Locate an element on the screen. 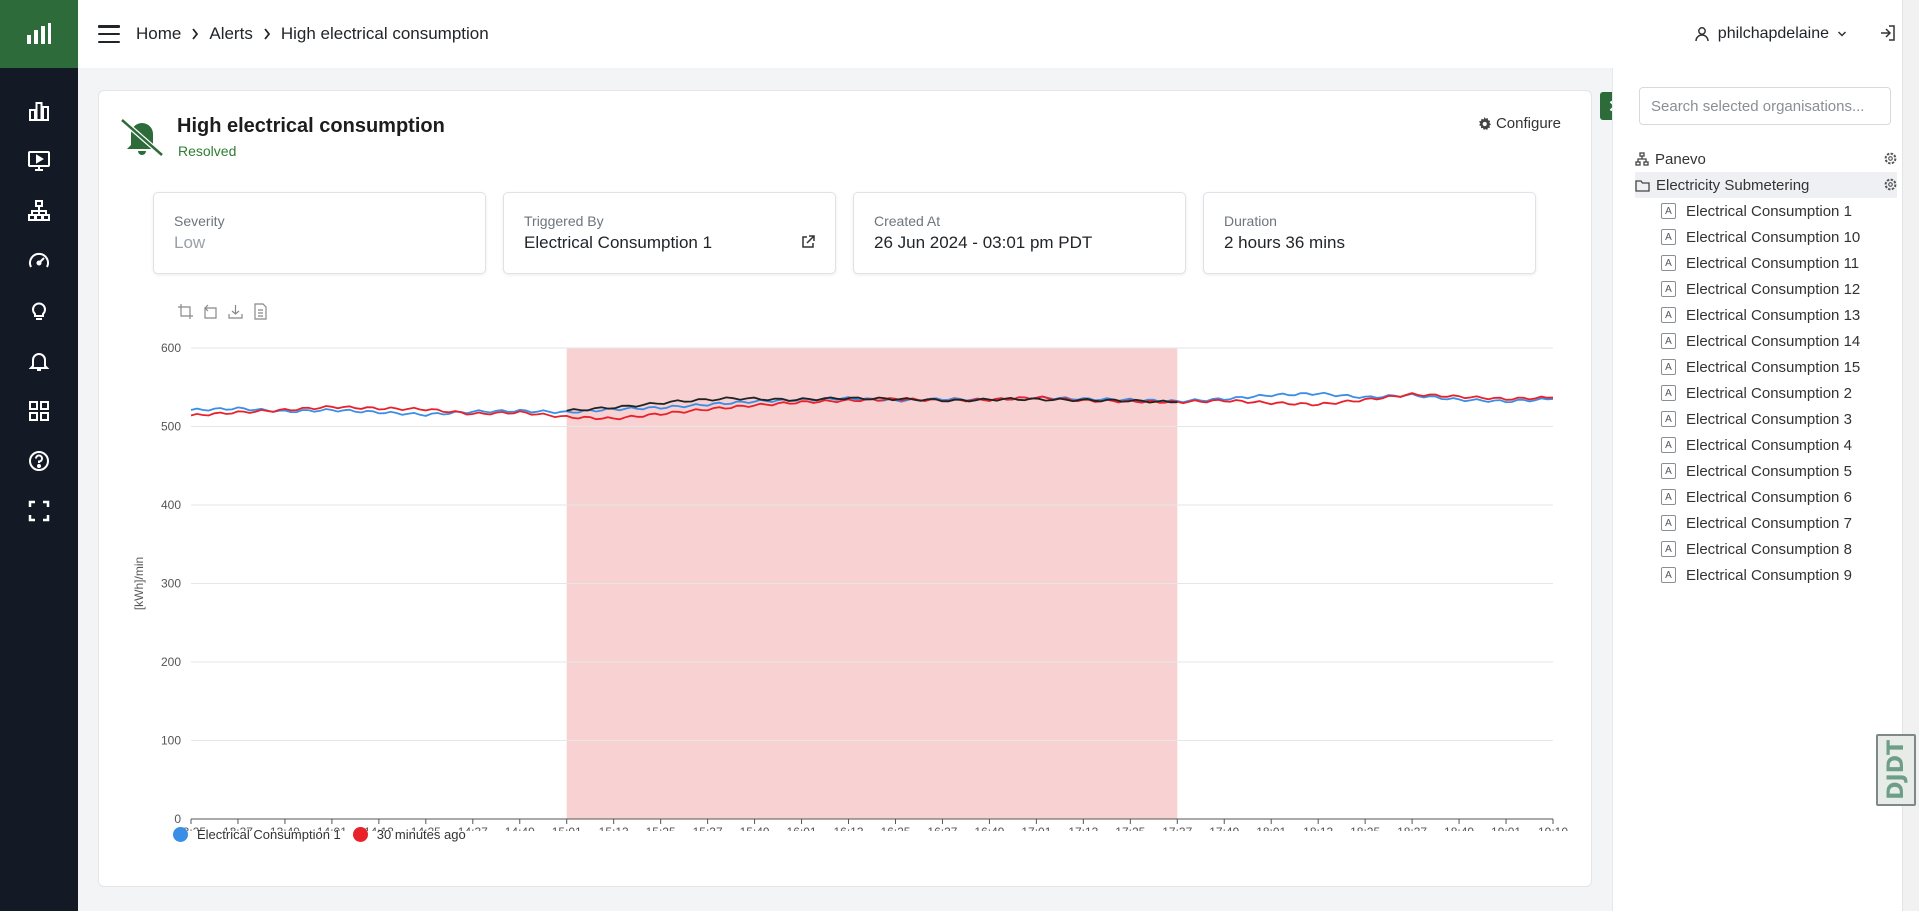  created-at-value: 26 Jun 2024 - 03:01 pm PDT is located at coordinates (983, 242).